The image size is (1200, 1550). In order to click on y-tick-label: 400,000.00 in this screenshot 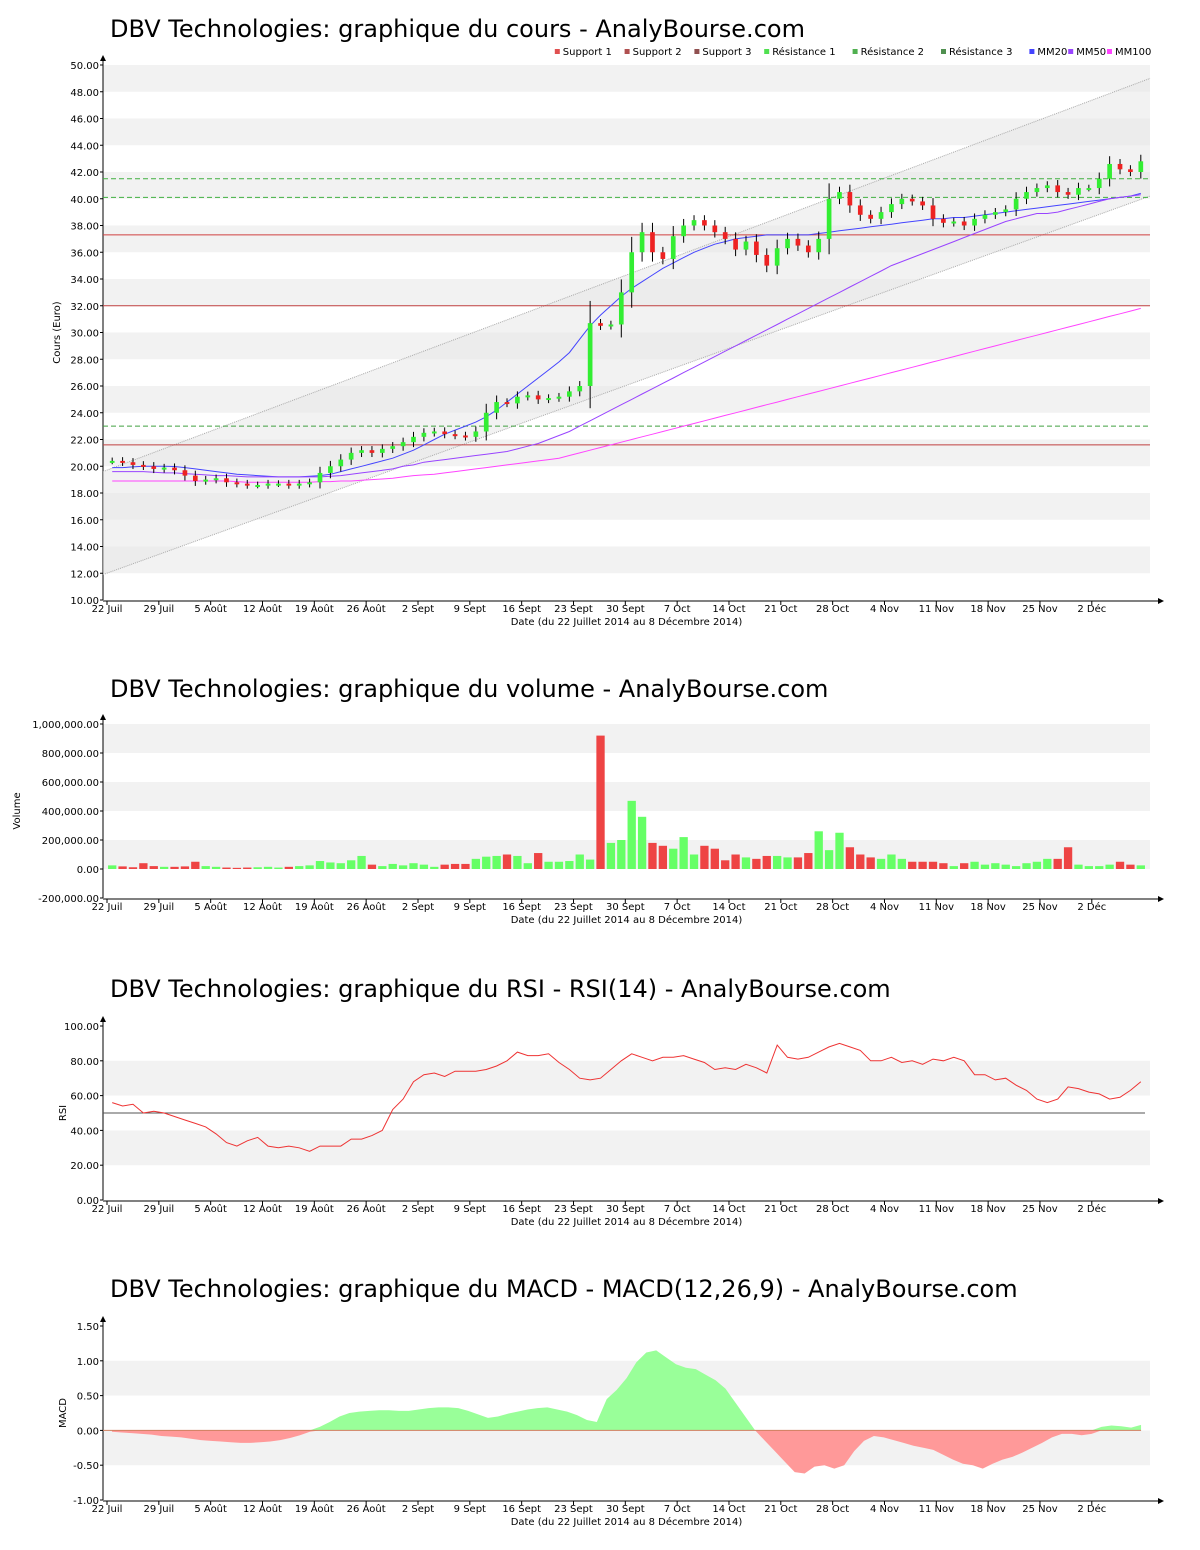, I will do `click(70, 812)`.